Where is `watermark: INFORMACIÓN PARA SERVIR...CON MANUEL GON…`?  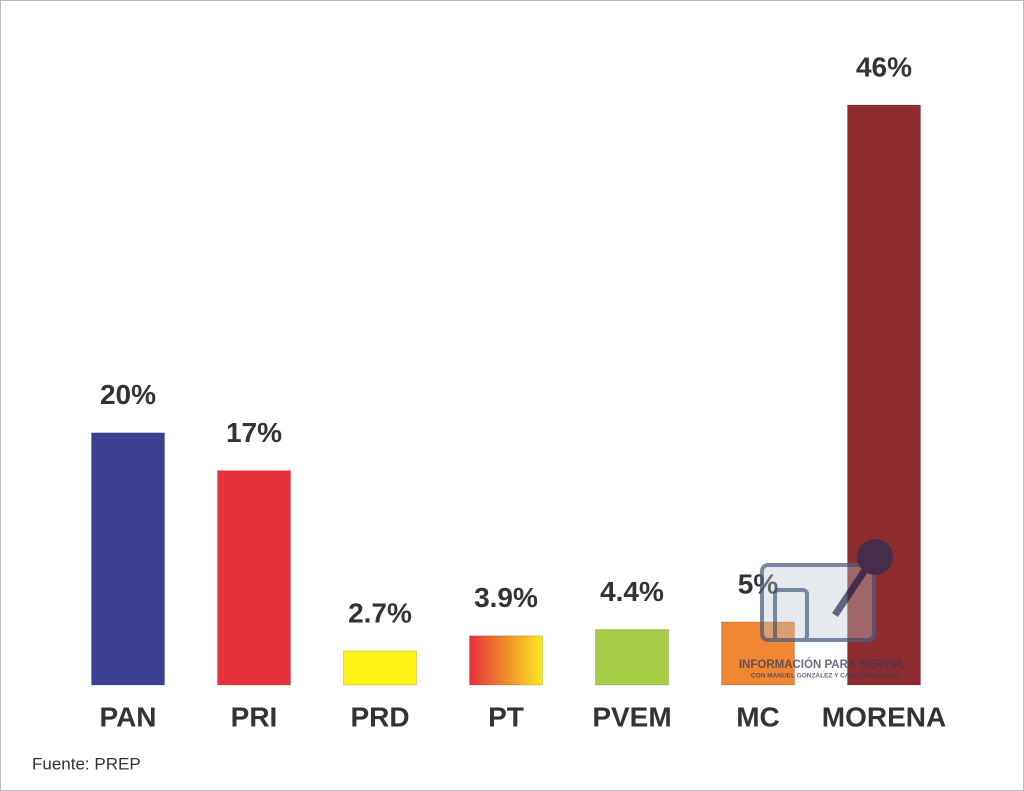
watermark: INFORMACIÓN PARA SERVIR...CON MANUEL GON… is located at coordinates (825, 609).